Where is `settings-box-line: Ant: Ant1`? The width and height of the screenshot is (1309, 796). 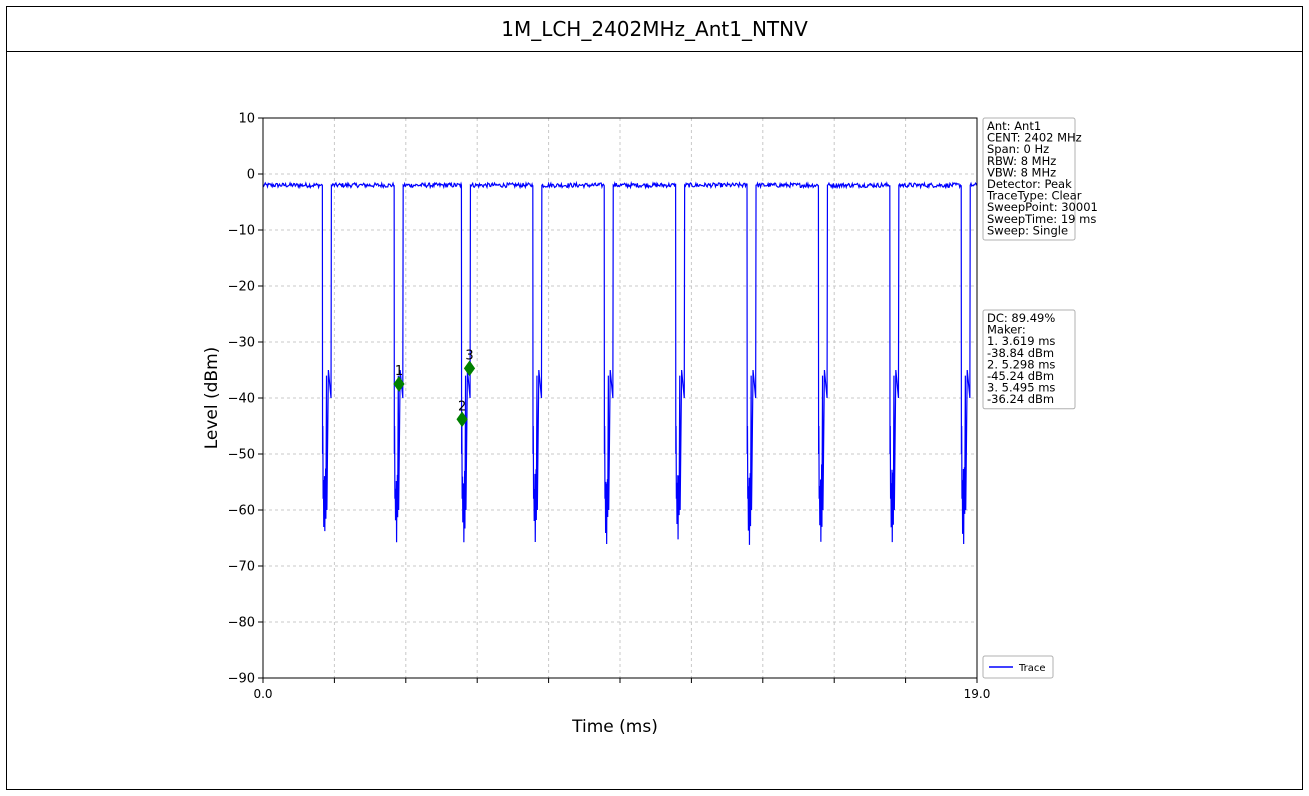
settings-box-line: Ant: Ant1 is located at coordinates (1014, 126).